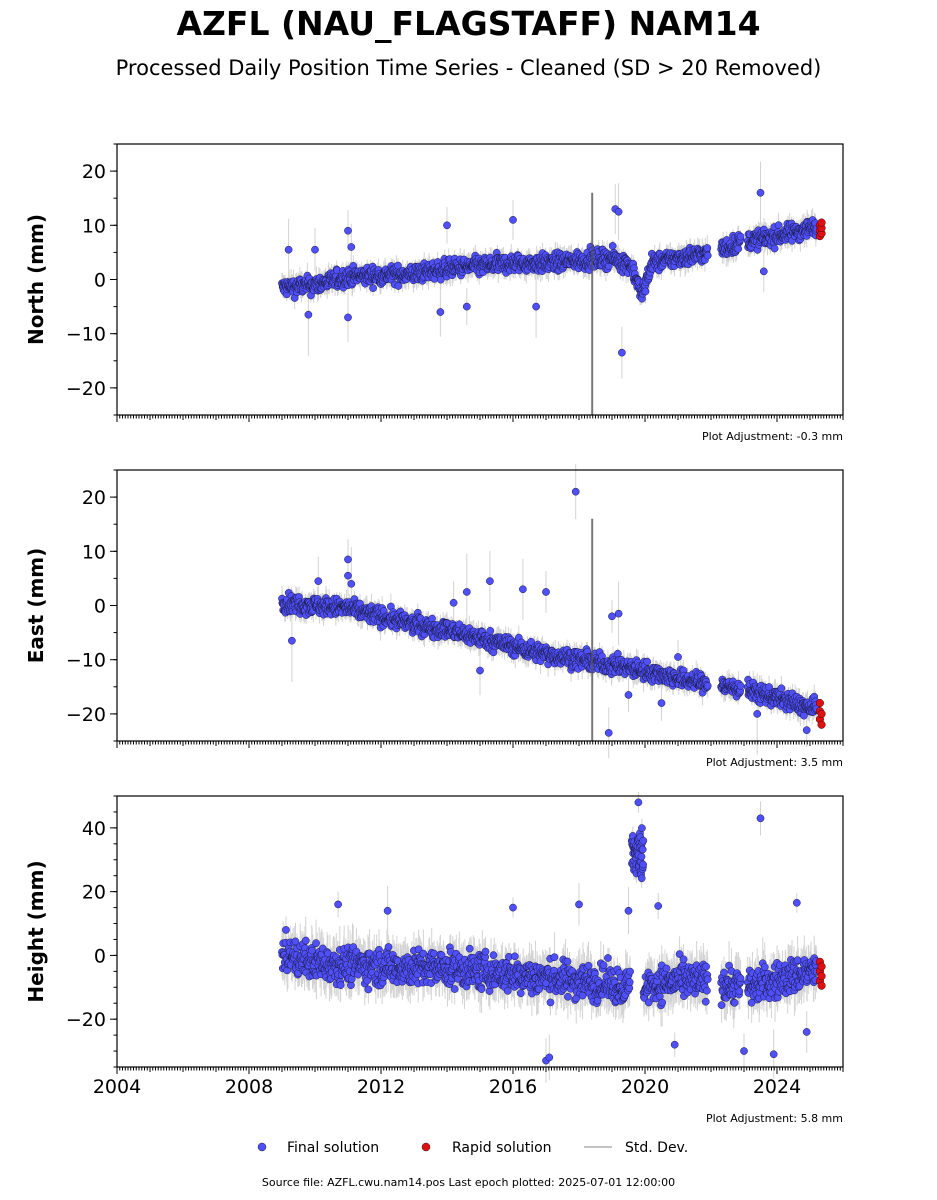 This screenshot has width=937, height=1200. Describe the element at coordinates (468, 23) in the screenshot. I see `chart-title: AZFL (NAU_FLAGSTAFF) NAM14` at that location.